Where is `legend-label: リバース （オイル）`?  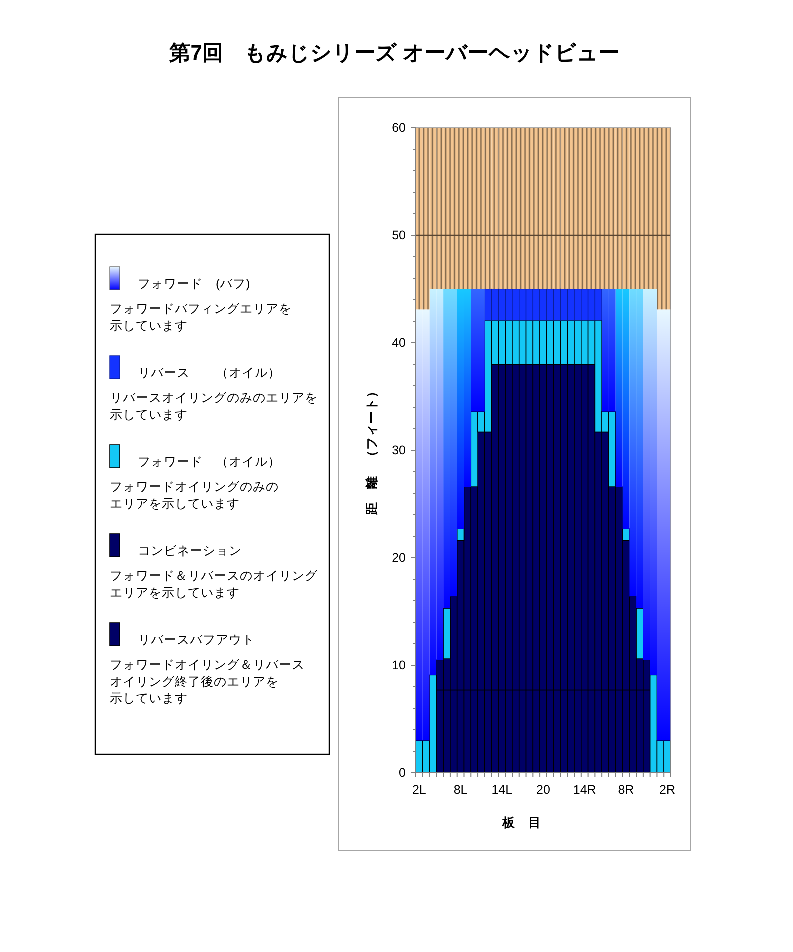
legend-label: リバース （オイル） is located at coordinates (209, 373).